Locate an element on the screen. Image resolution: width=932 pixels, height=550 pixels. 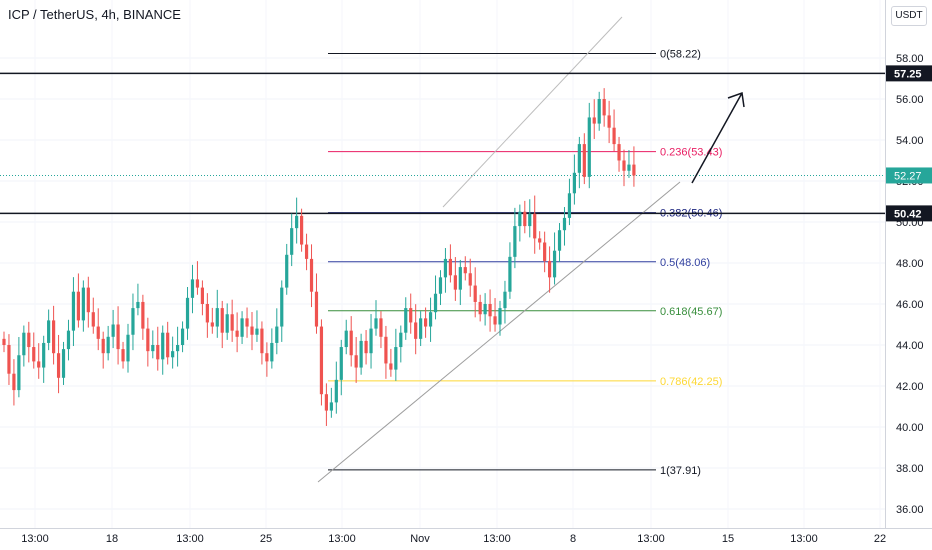
fib-level-label: 0.618(45.67) is located at coordinates (691, 312).